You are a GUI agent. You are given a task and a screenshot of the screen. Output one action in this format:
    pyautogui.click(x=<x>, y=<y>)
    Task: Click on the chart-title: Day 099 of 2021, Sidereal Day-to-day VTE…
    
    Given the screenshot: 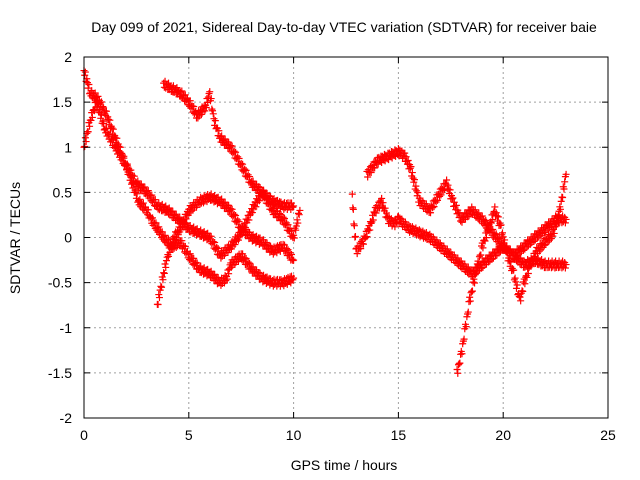 What is the action you would take?
    pyautogui.click(x=344, y=27)
    